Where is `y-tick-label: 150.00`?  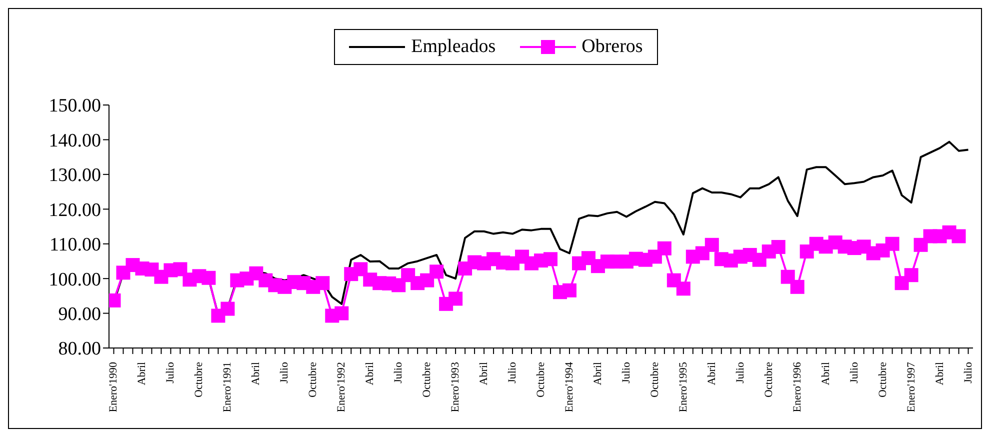
y-tick-label: 150.00 is located at coordinates (74, 106).